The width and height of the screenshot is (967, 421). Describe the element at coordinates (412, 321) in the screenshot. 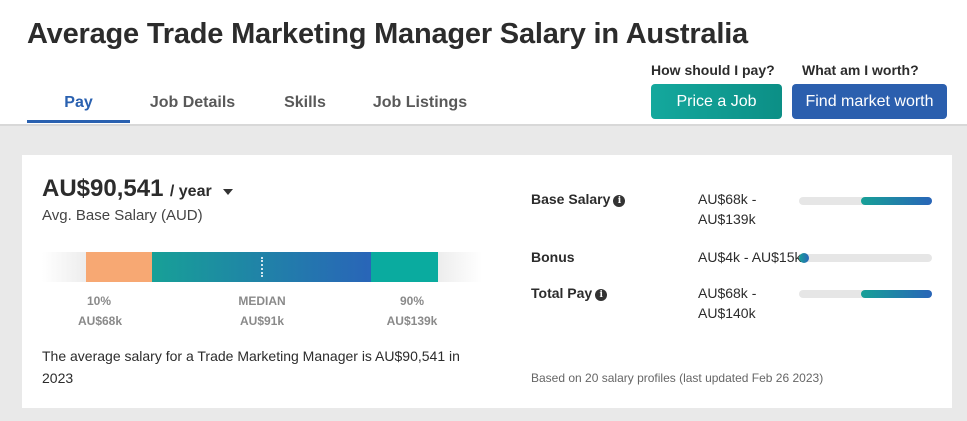

I see `tick-value: AU$139k` at that location.